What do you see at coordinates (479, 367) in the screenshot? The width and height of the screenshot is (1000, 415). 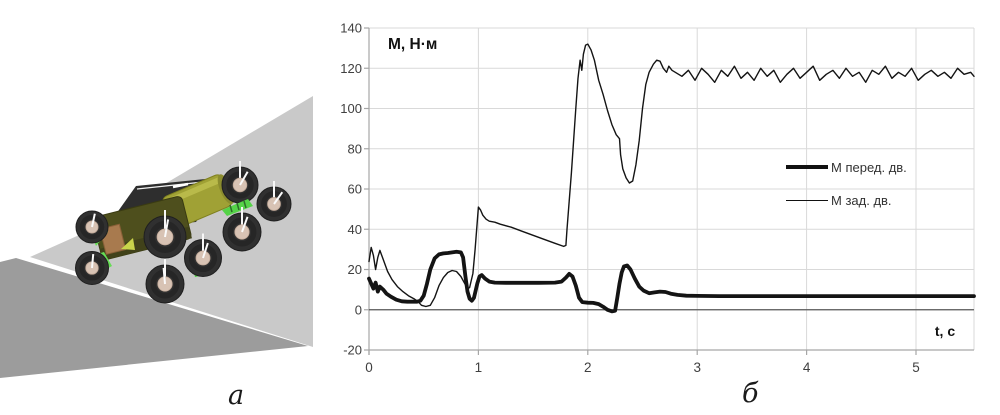 I see `x-tick-label: 1` at bounding box center [479, 367].